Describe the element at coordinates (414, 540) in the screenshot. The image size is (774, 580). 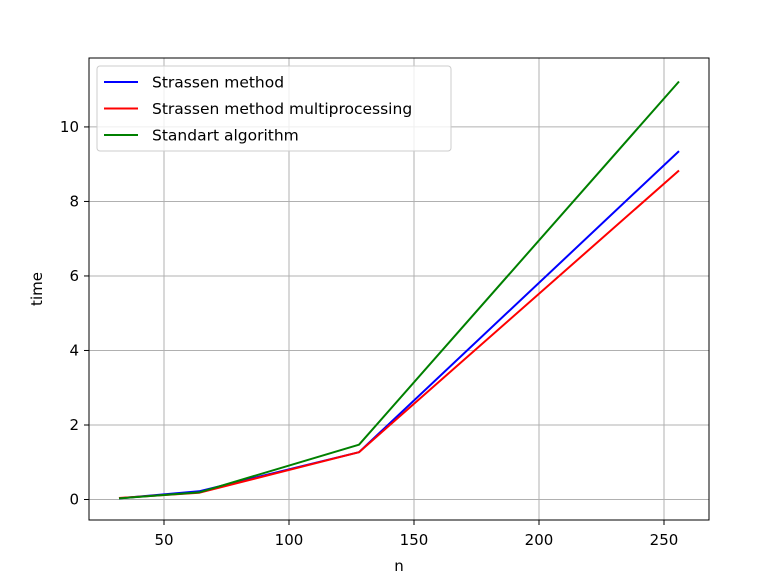
I see `x-tick-label: 150` at that location.